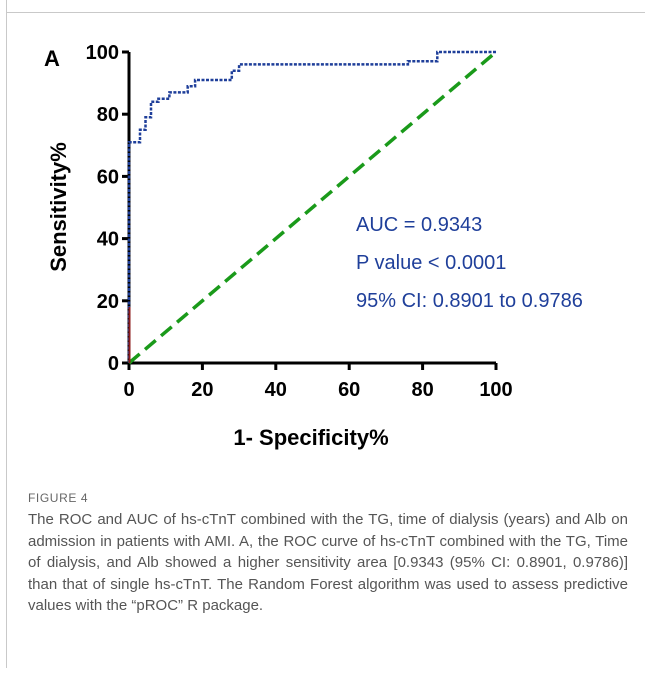  Describe the element at coordinates (113, 364) in the screenshot. I see `y-tick-label: 0` at that location.